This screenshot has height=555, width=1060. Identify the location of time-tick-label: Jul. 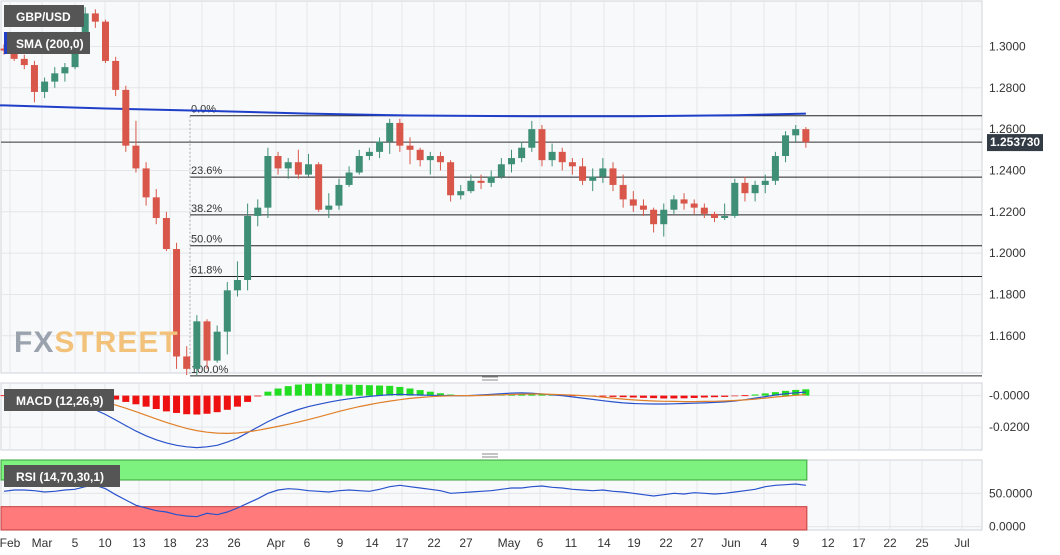
(961, 543).